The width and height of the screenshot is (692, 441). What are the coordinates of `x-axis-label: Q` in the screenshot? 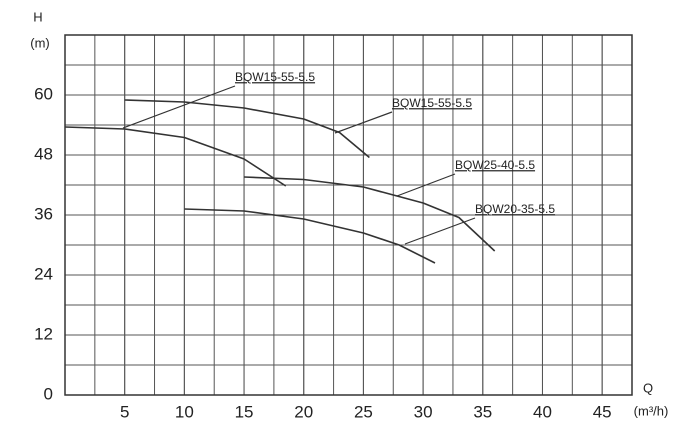 It's located at (648, 387).